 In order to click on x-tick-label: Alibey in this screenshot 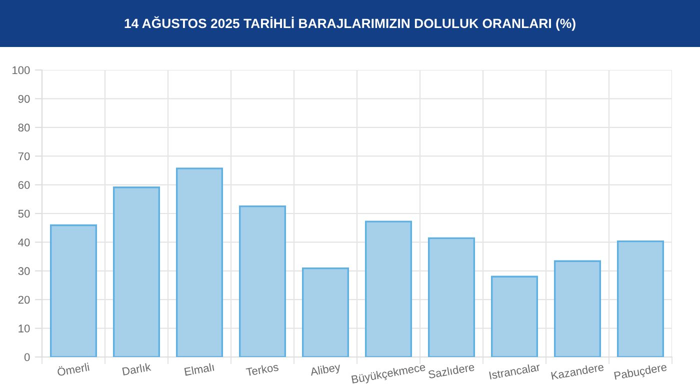, I will do `click(326, 370)`.